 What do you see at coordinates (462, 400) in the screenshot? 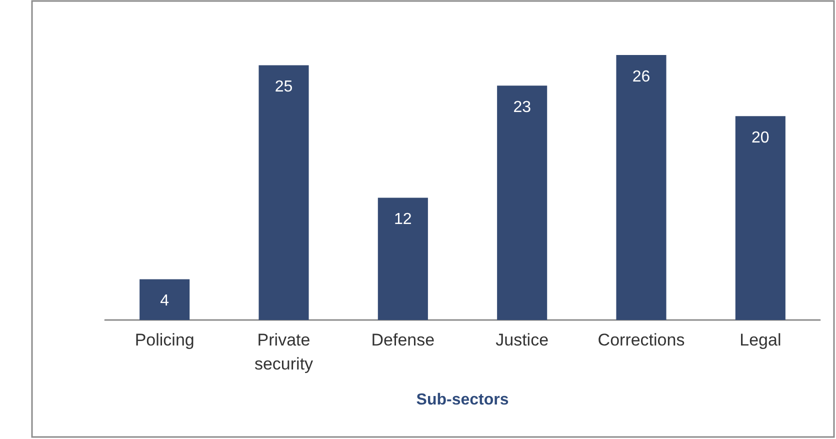
I see `x-axis-title: Sub-sectors` at bounding box center [462, 400].